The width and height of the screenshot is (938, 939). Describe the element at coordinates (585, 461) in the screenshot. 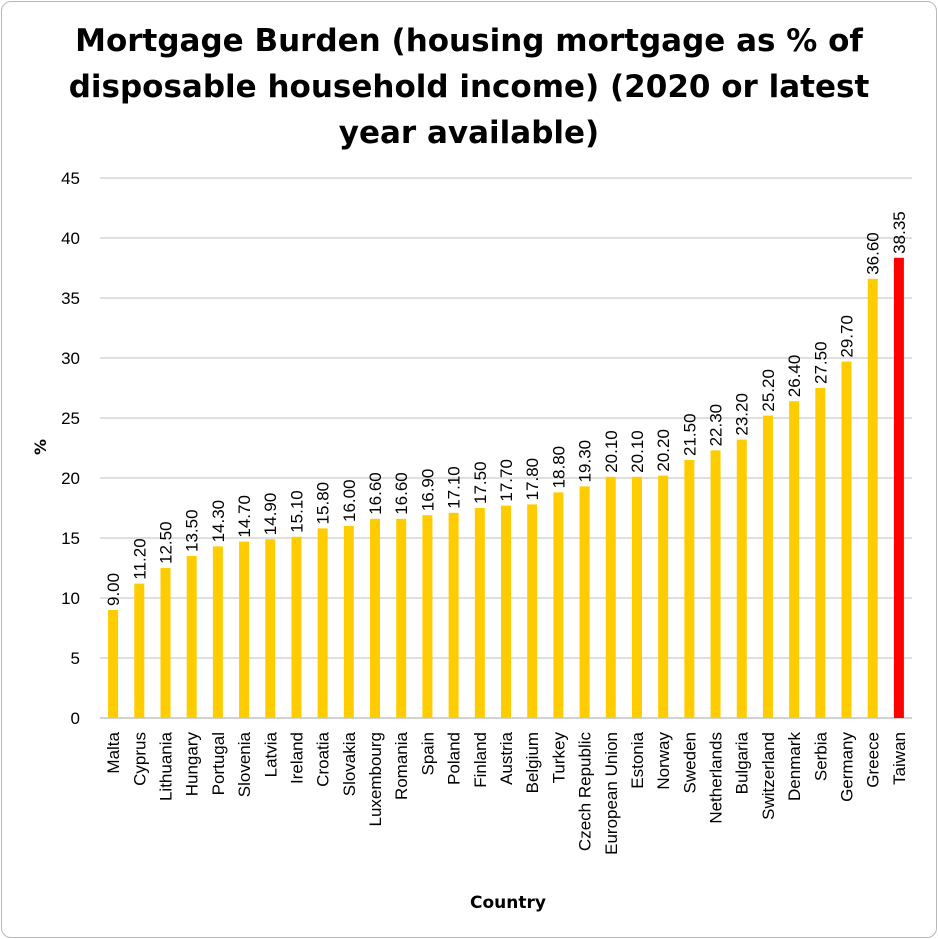

I see `data-label: 19.30` at that location.